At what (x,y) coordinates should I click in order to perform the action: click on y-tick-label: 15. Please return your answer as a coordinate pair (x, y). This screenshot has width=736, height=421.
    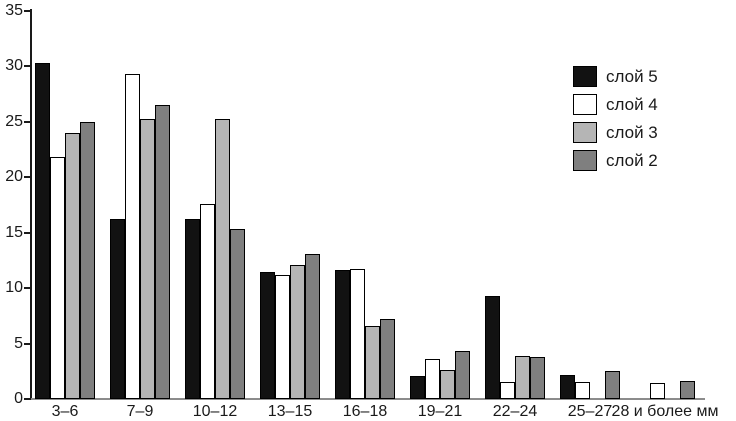
    Looking at the image, I should click on (14, 232).